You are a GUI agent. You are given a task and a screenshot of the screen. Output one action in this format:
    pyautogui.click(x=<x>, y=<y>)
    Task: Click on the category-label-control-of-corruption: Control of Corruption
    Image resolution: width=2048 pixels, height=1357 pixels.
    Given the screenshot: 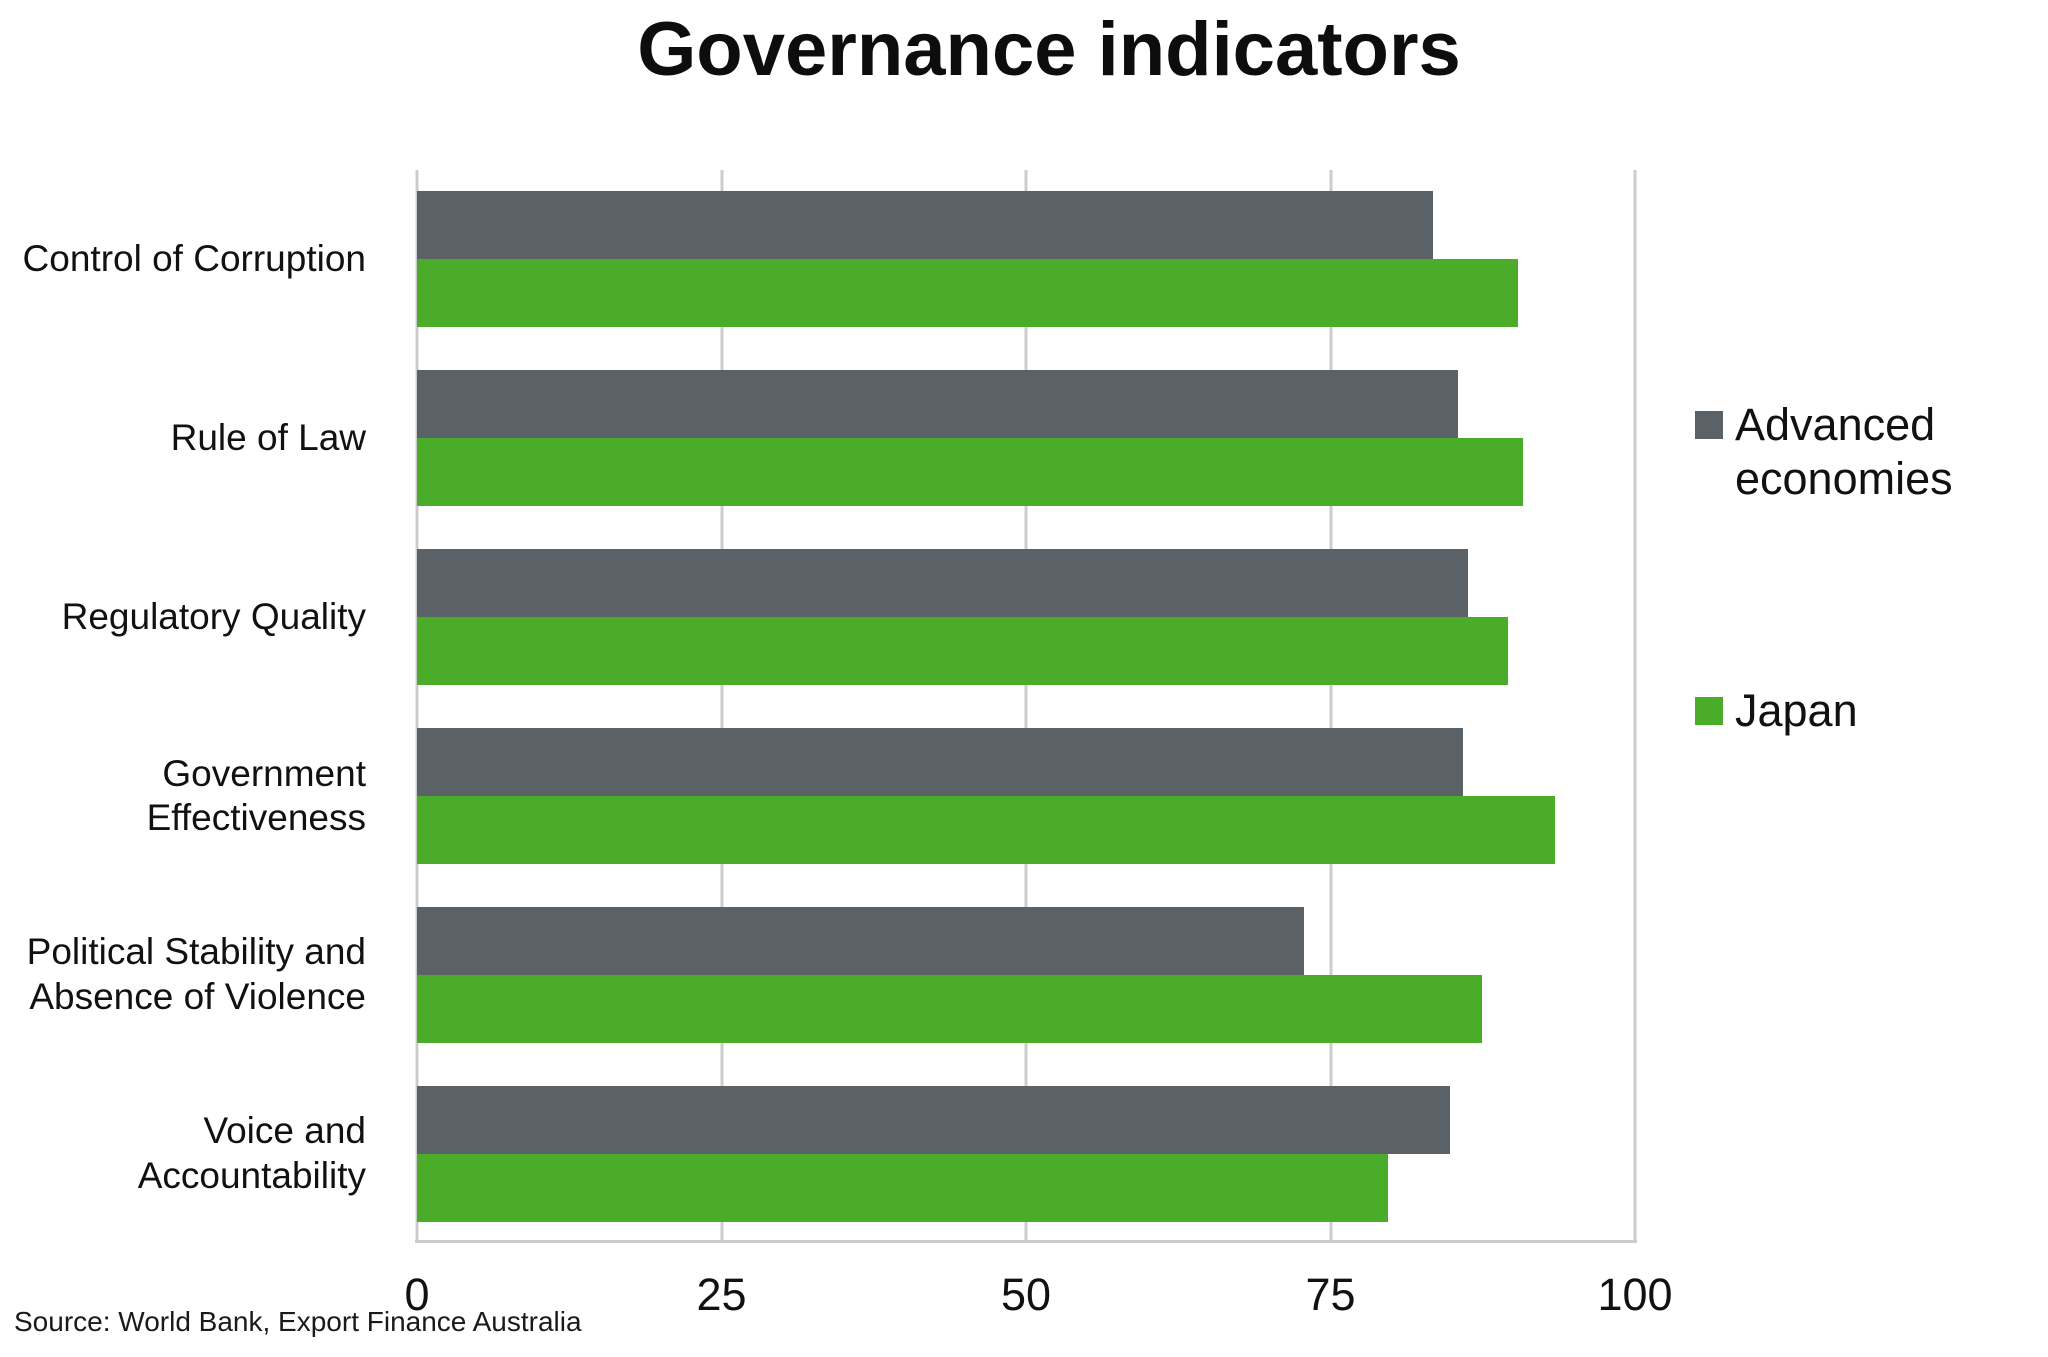 What is the action you would take?
    pyautogui.click(x=194, y=259)
    